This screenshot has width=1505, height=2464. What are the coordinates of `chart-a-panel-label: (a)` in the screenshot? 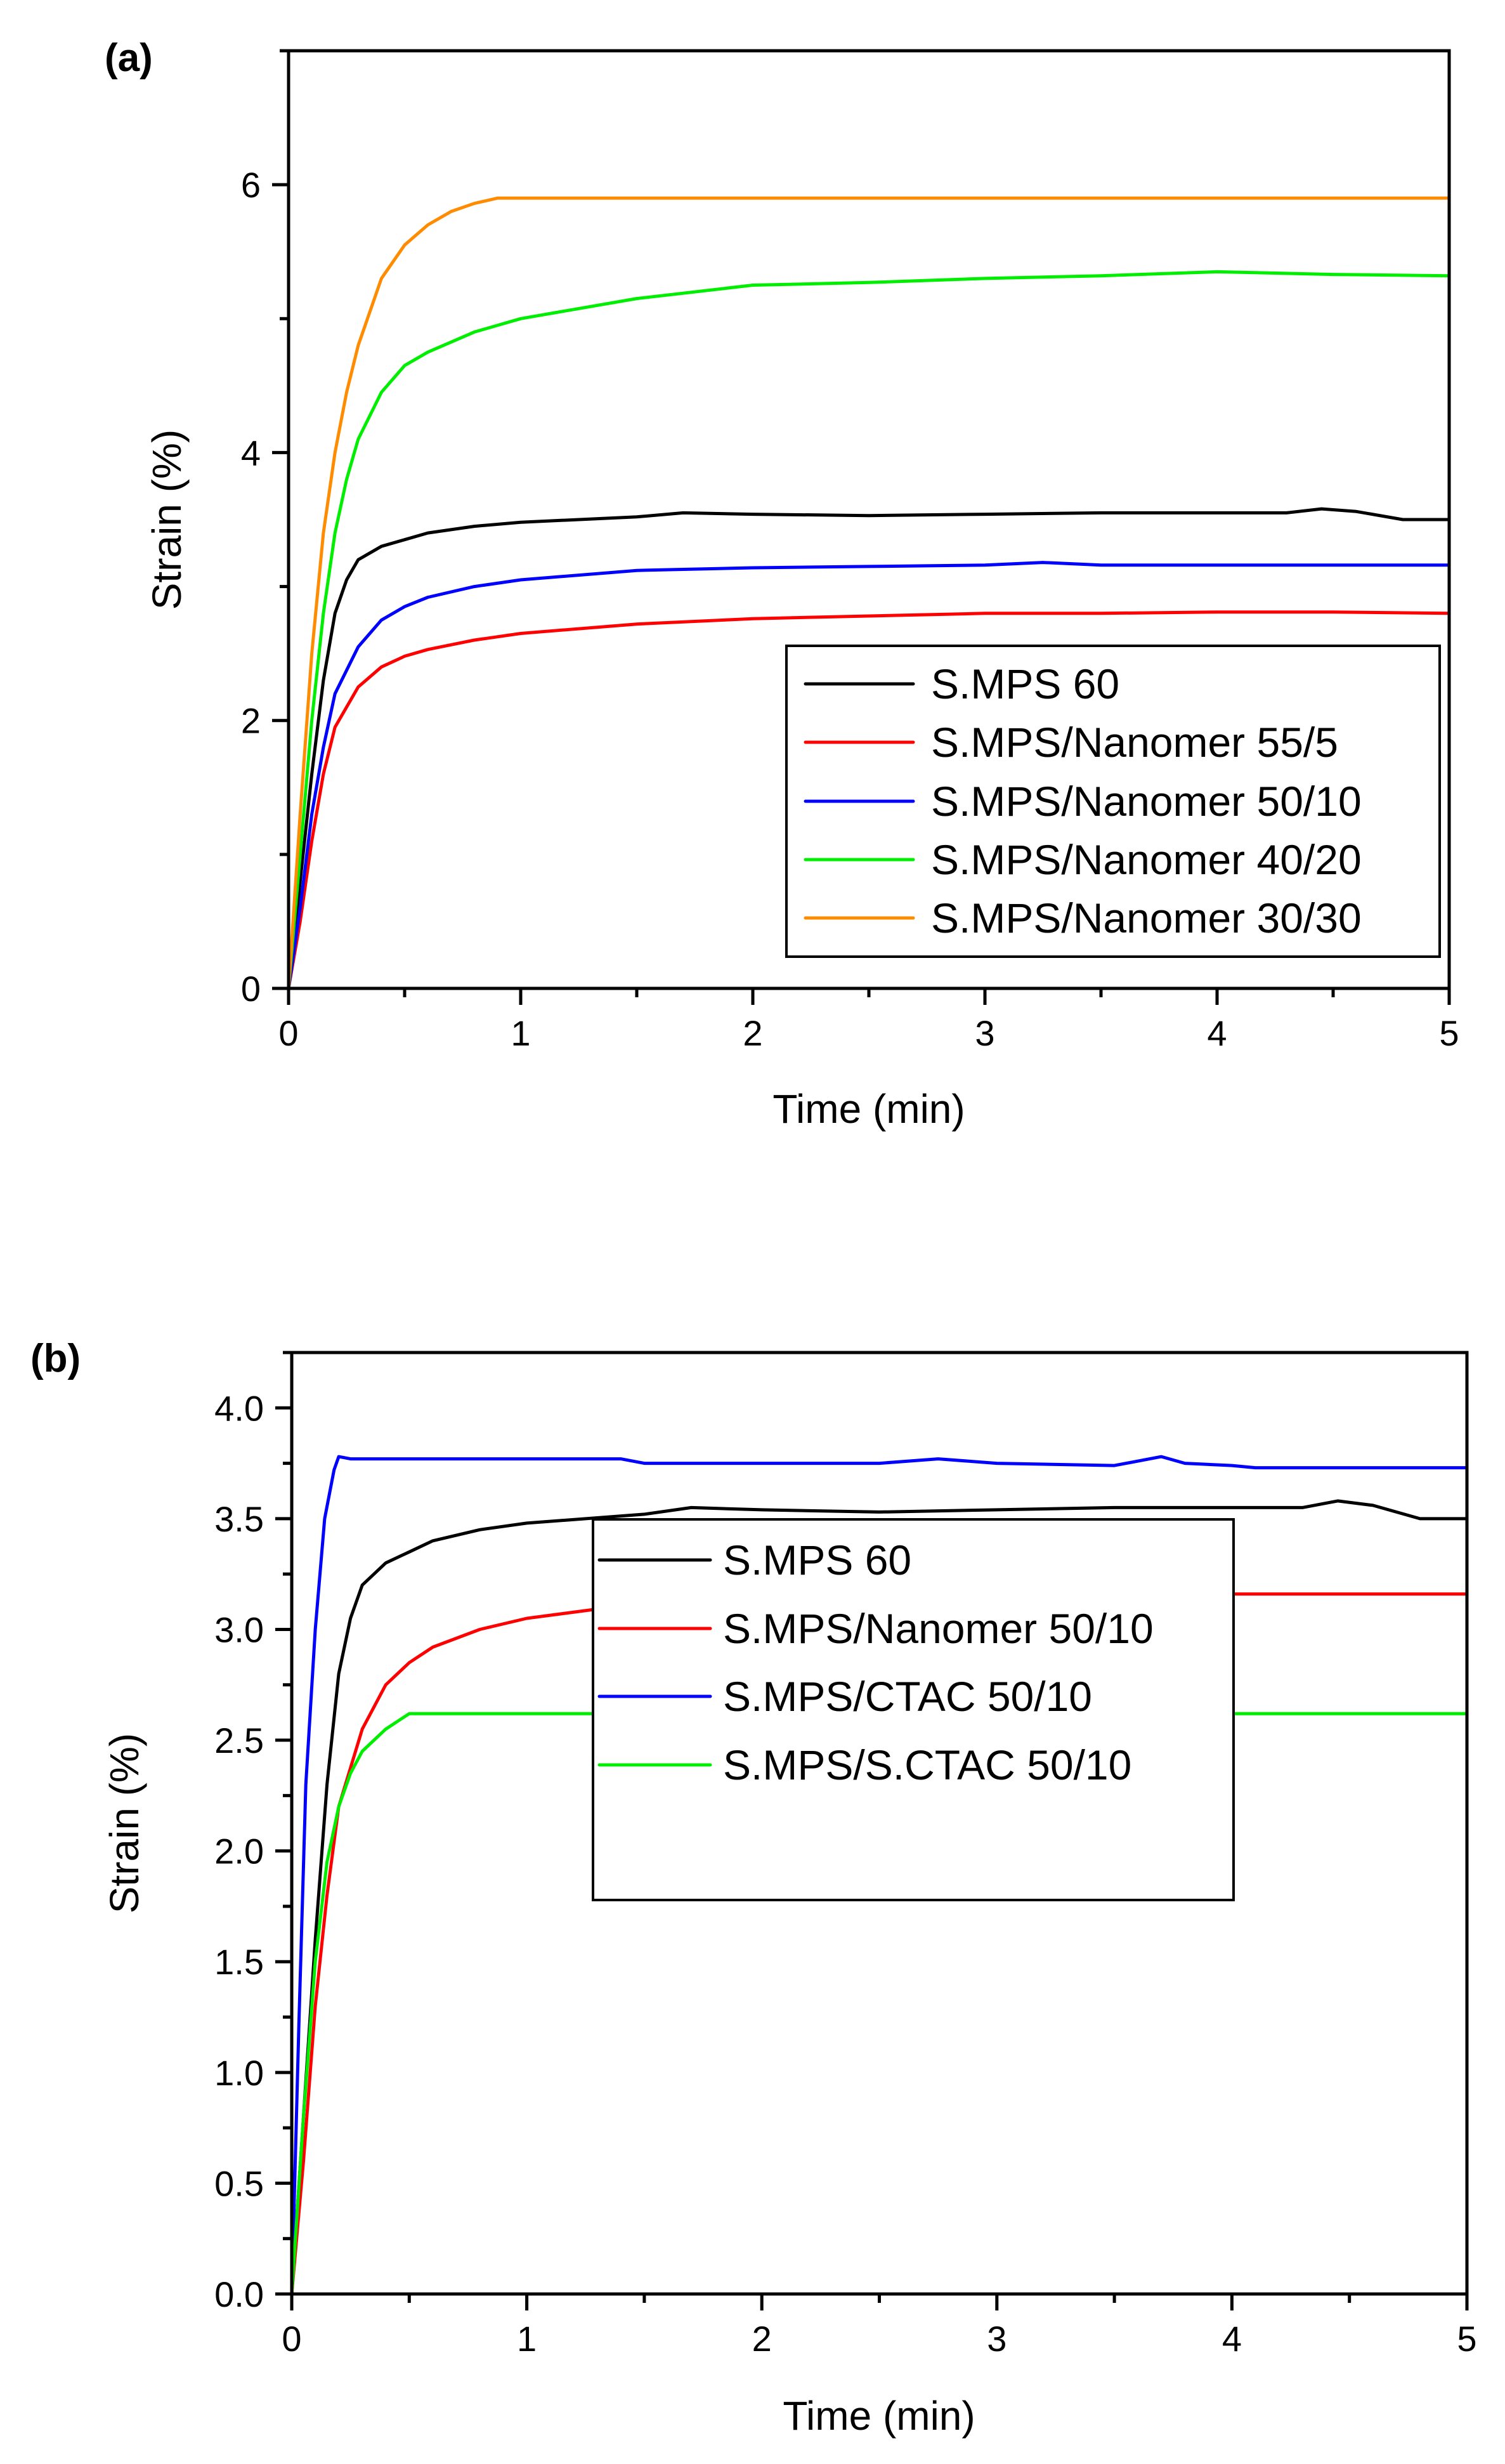 It's located at (129, 58).